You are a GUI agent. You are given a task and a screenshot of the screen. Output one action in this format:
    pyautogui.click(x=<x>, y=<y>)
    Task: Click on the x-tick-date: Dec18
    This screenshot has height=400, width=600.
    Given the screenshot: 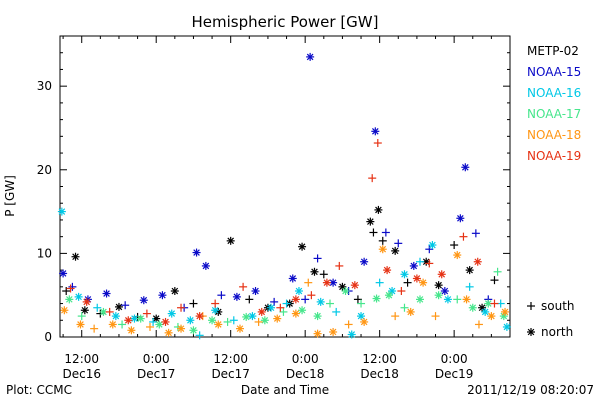 What is the action you would take?
    pyautogui.click(x=305, y=374)
    